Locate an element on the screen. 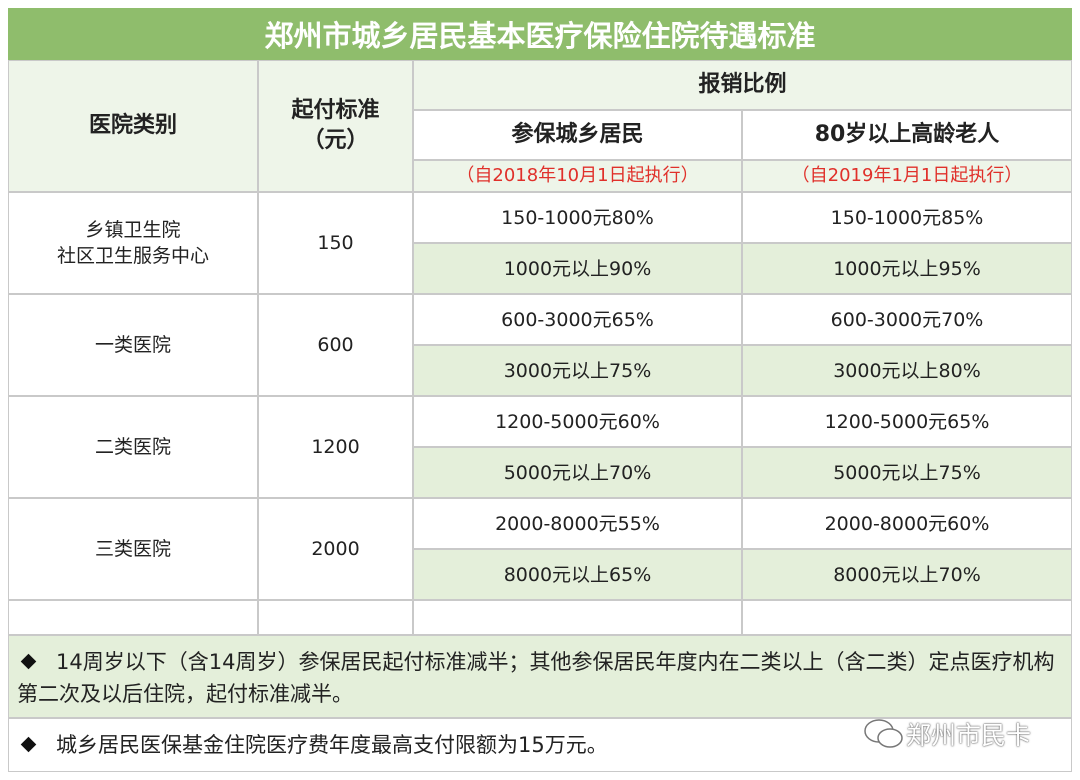 This screenshot has height=780, width=1080. rate-cell: 5000元以上75% is located at coordinates (907, 472).